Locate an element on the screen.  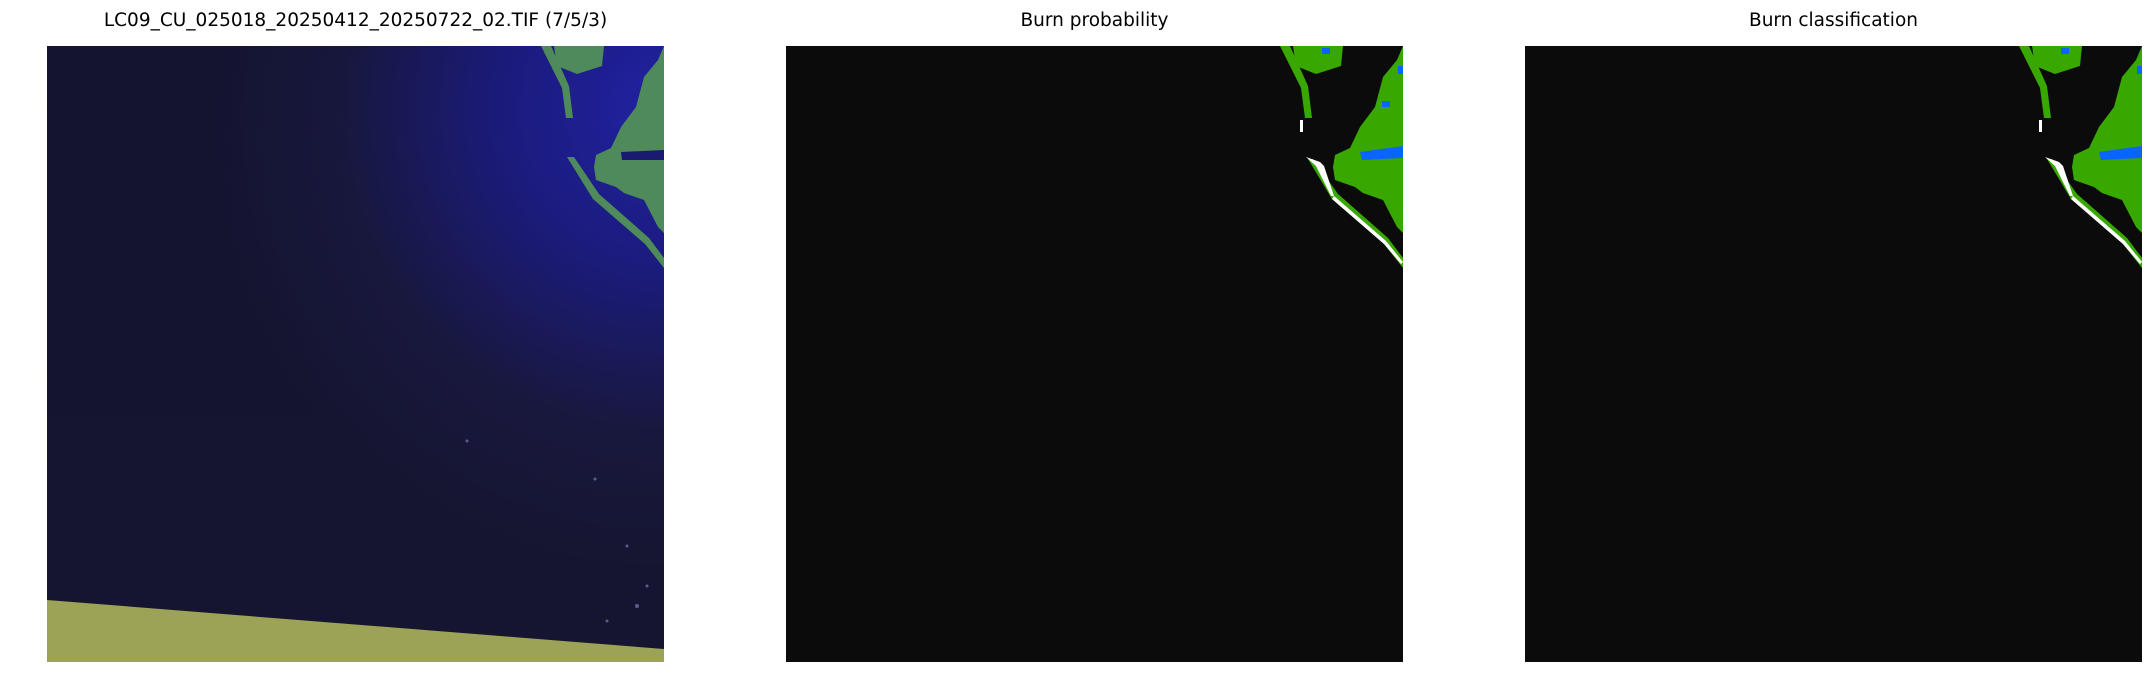
panel-title-burn-classification: Burn classification is located at coordinates (1833, 20).